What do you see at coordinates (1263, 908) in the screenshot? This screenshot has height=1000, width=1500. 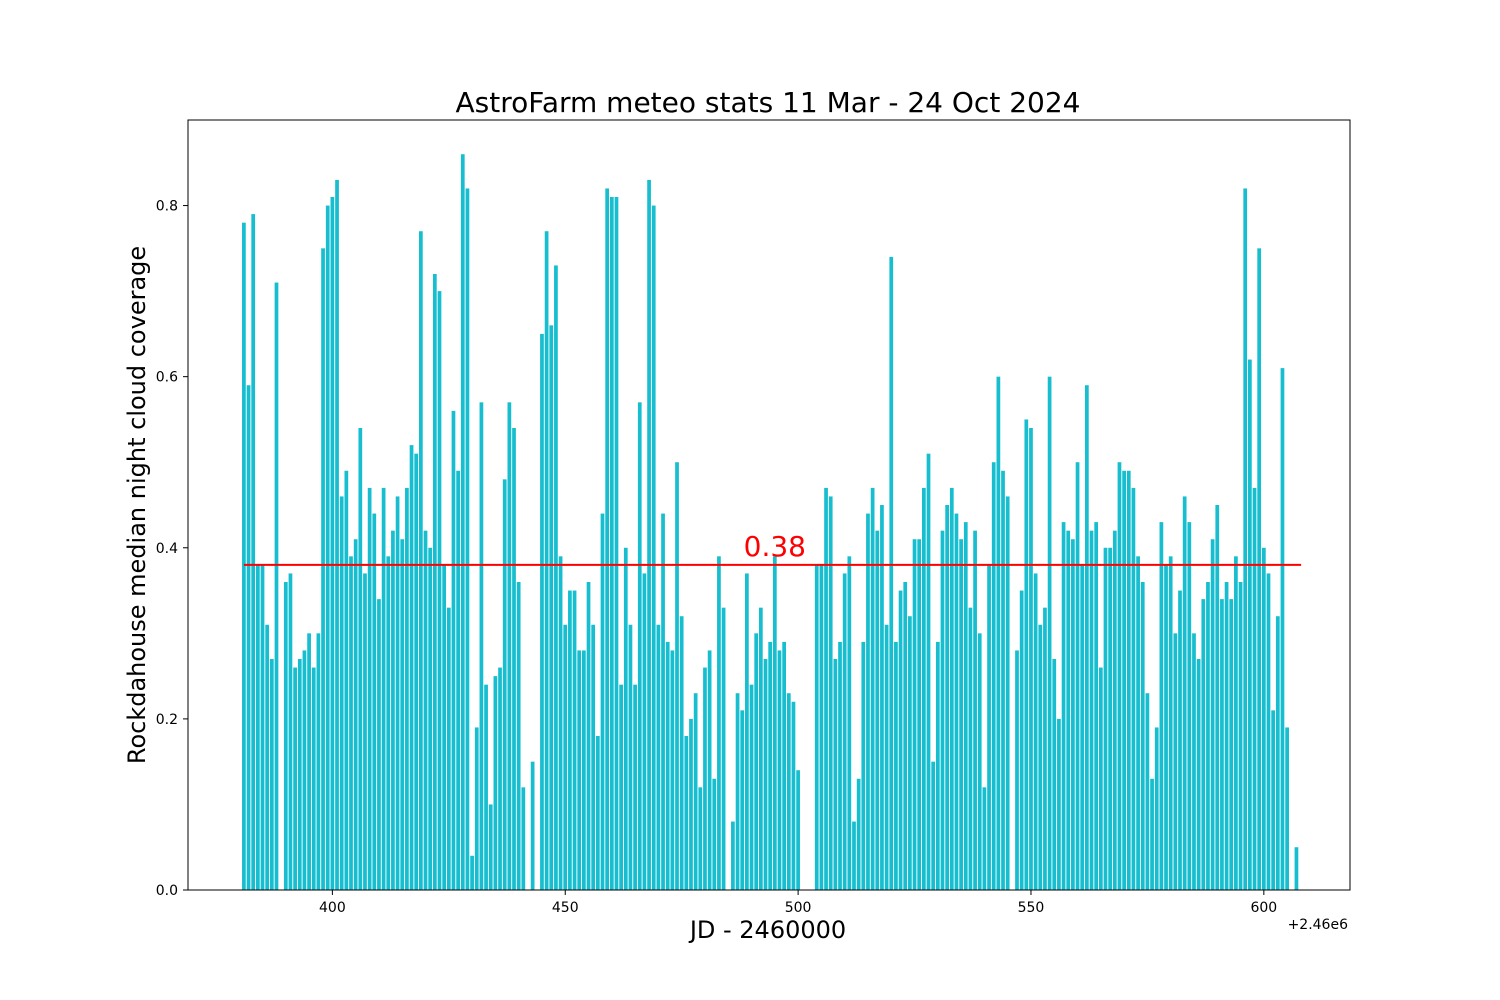 I see `x-tick-label: 600` at bounding box center [1263, 908].